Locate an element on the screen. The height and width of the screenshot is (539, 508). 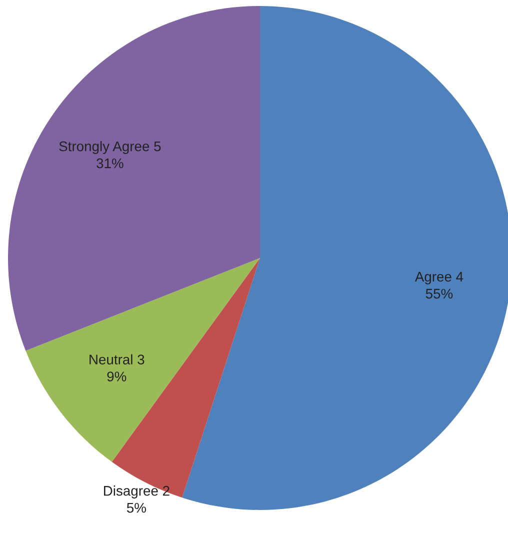
data-label: 9% is located at coordinates (116, 377).